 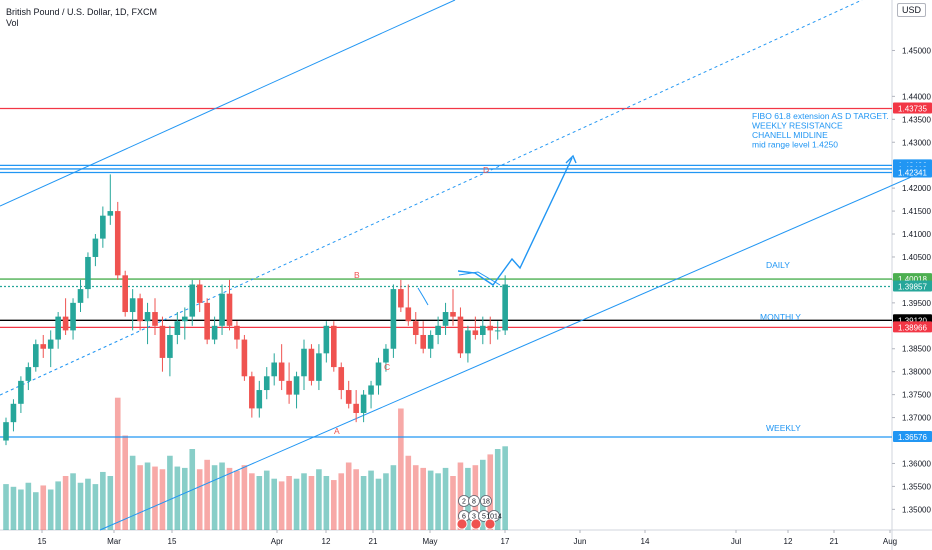 I want to click on point-label: D, so click(x=486, y=170).